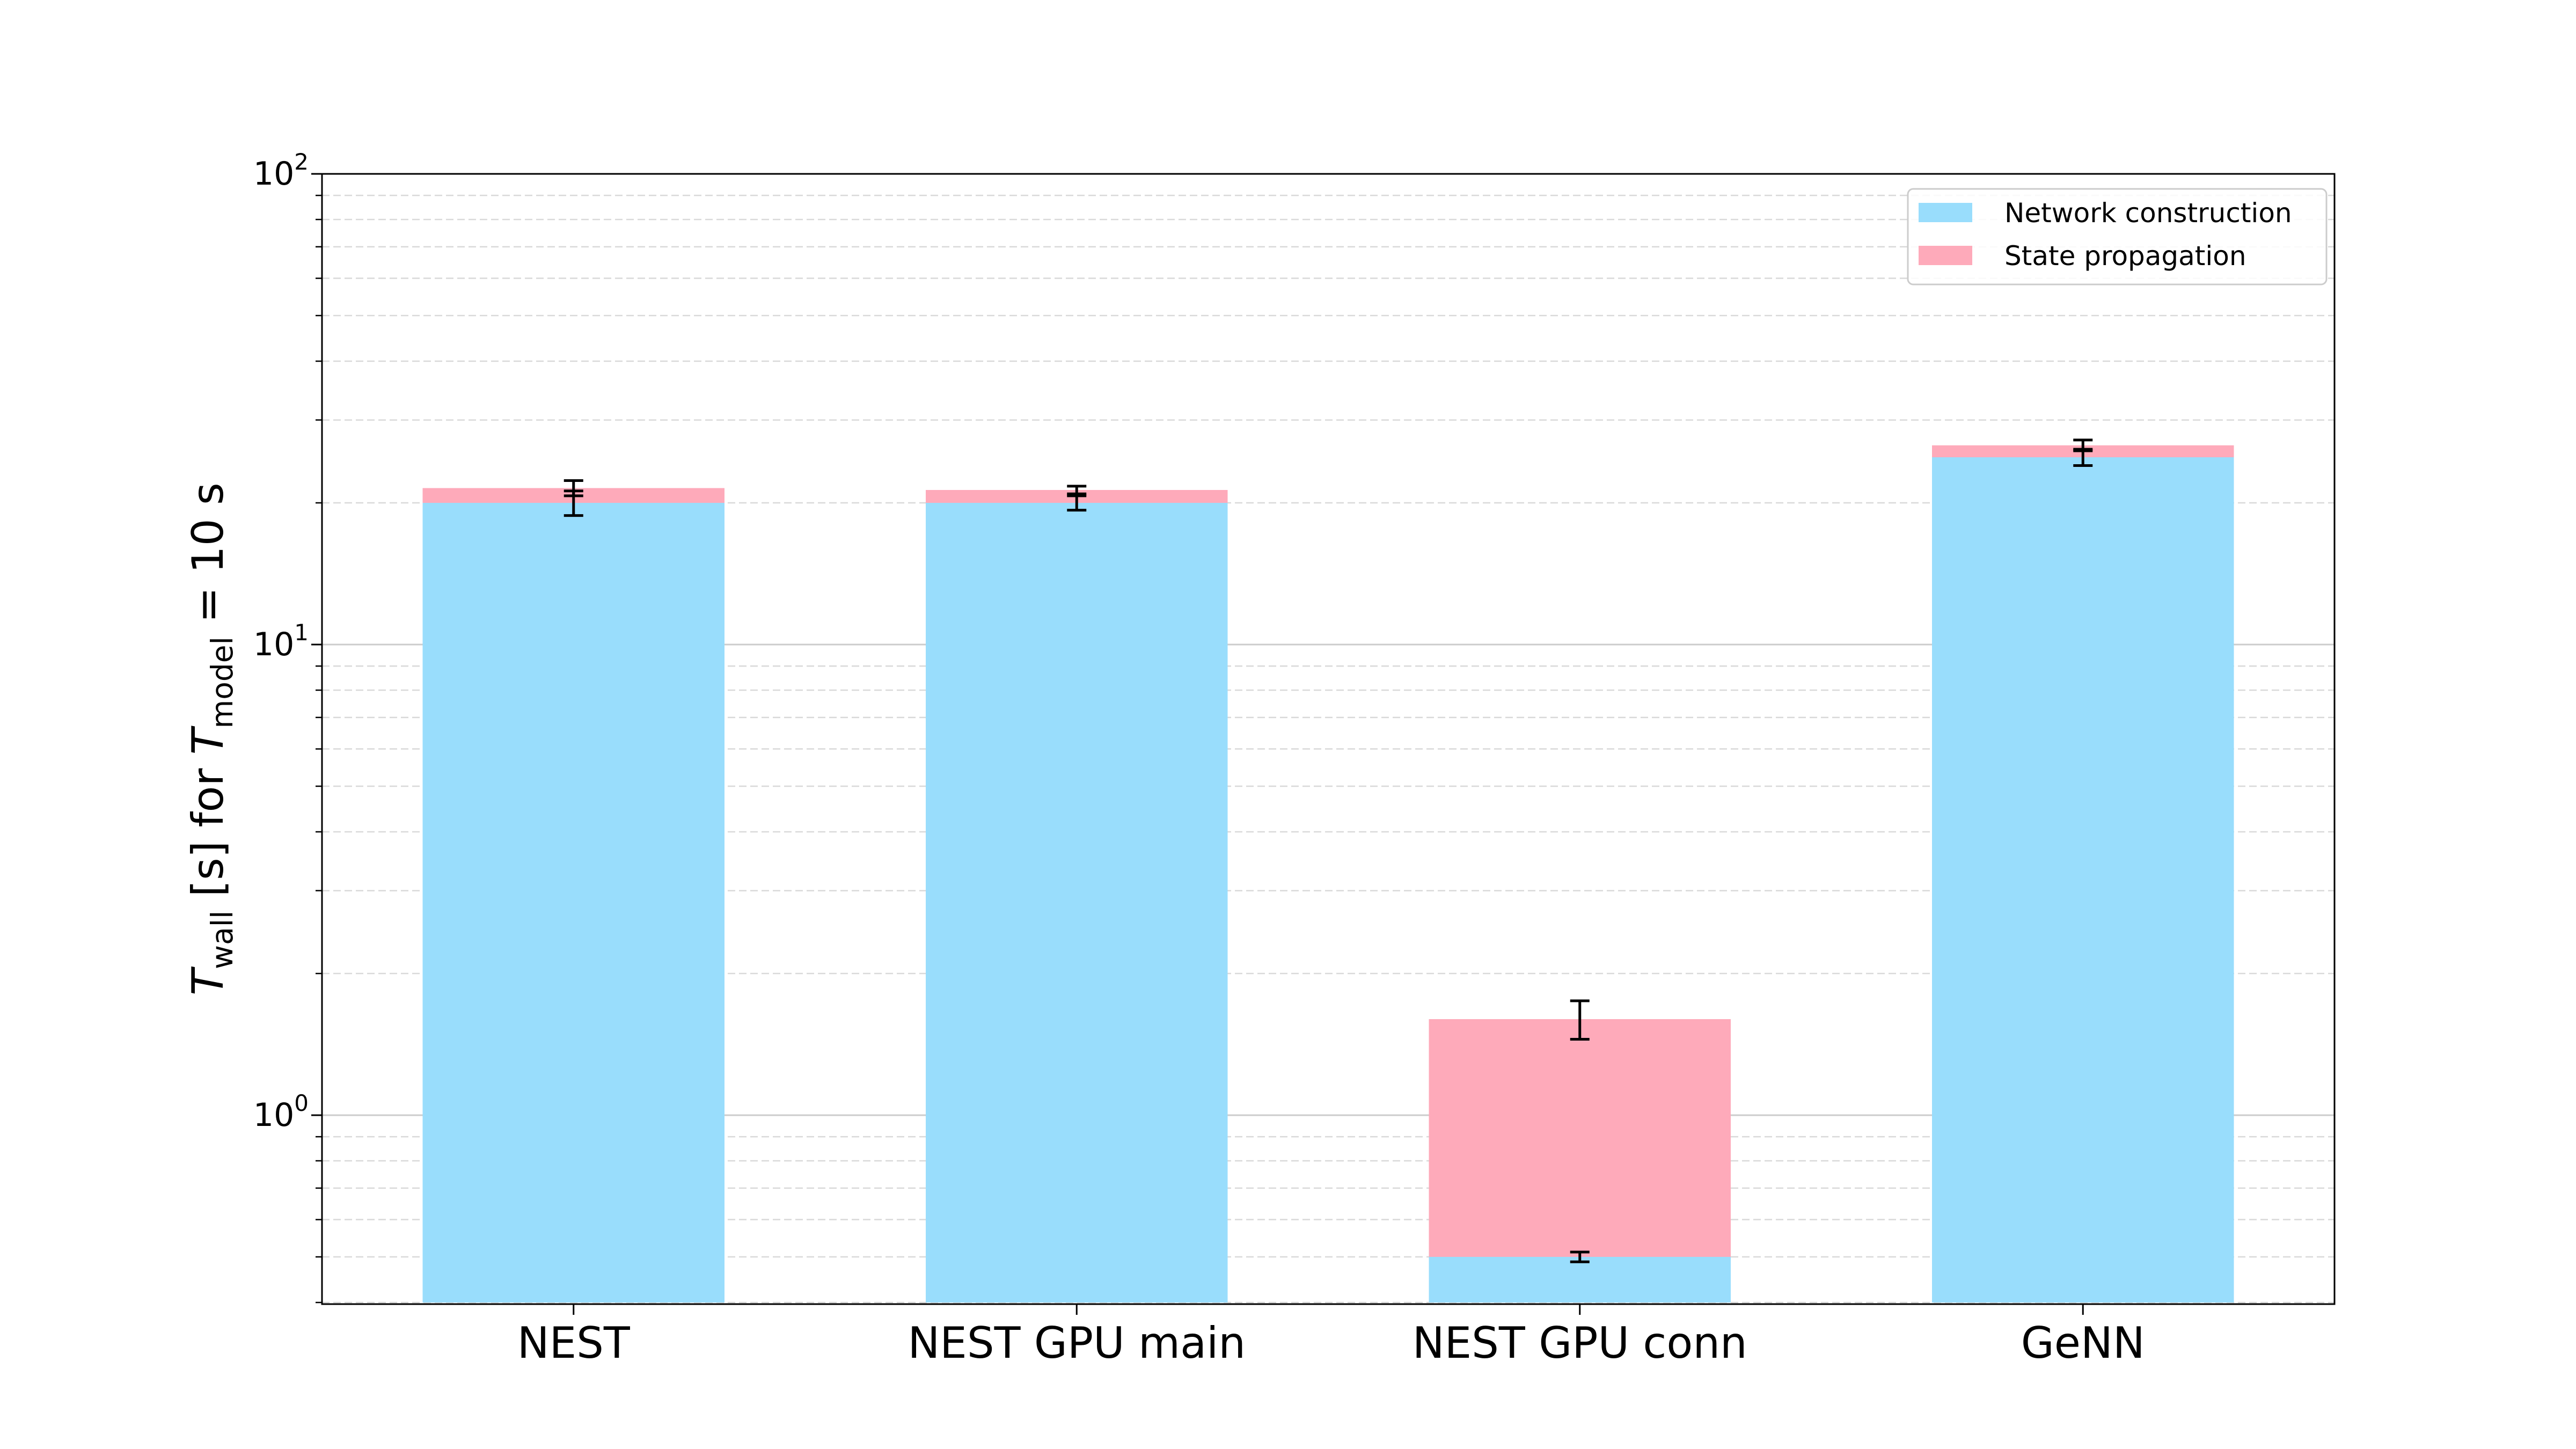 The height and width of the screenshot is (1449, 2576). What do you see at coordinates (1945, 212) in the screenshot?
I see `legend-swatch-network-construction` at bounding box center [1945, 212].